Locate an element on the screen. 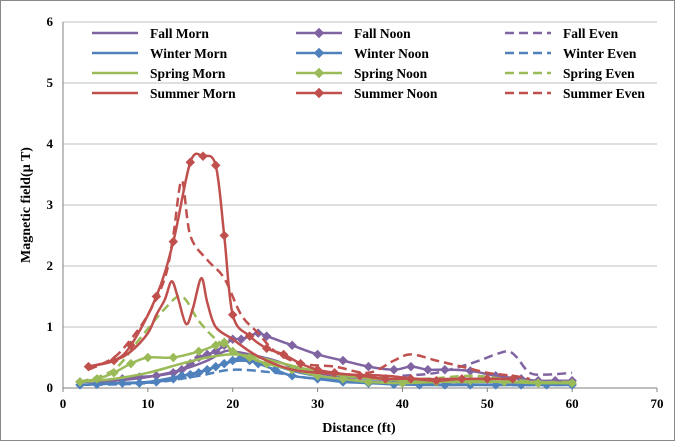 Image resolution: width=675 pixels, height=441 pixels. legend-item-winter-noon: Winter Noon is located at coordinates (362, 53).